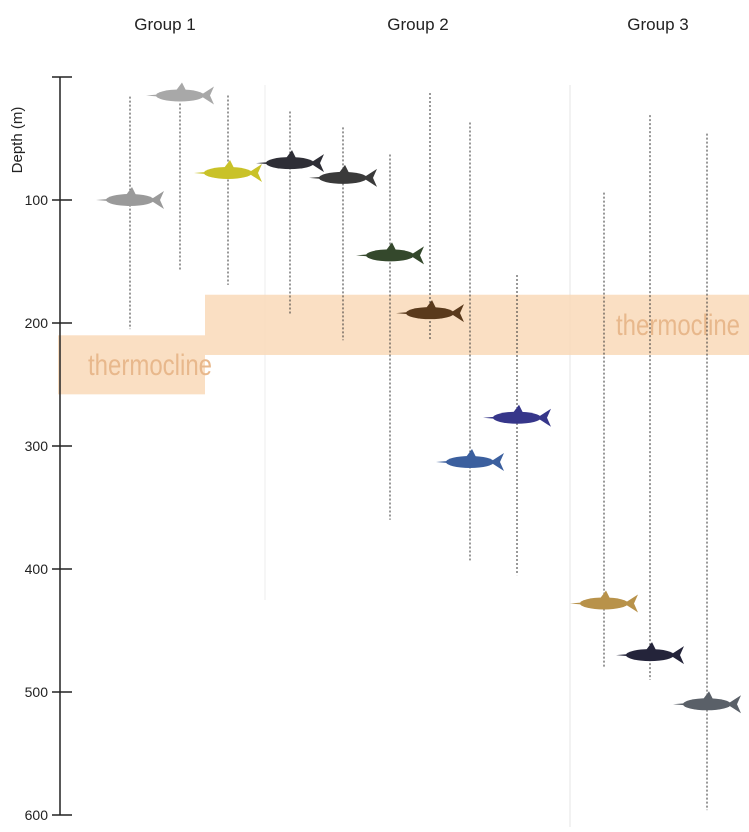  What do you see at coordinates (37, 446) in the screenshot?
I see `y-tick-label: 300` at bounding box center [37, 446].